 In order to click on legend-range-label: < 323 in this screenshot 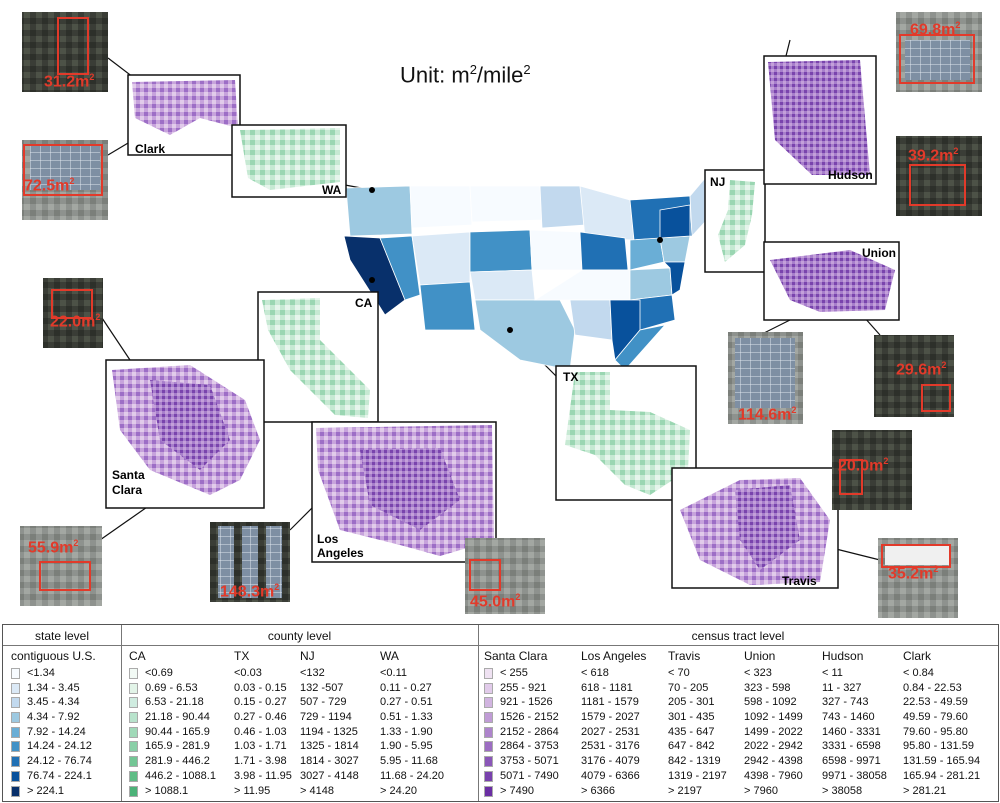, I will do `click(758, 673)`.